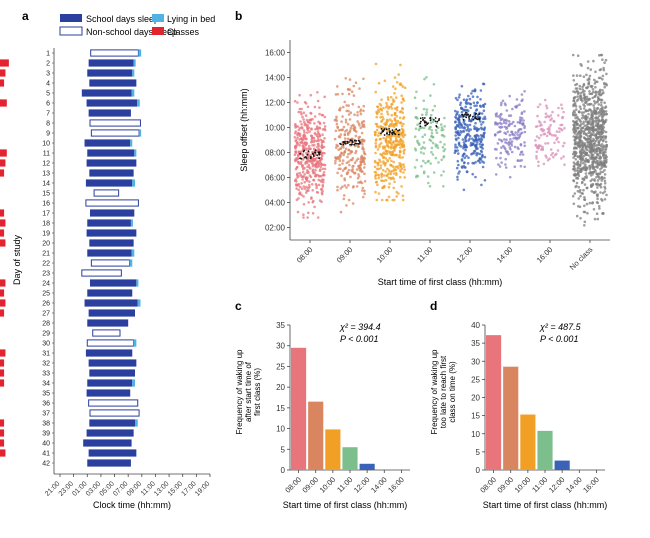 This screenshot has width=650, height=538. I want to click on panel-a-nonschool-sleep-bar, so click(114, 53).